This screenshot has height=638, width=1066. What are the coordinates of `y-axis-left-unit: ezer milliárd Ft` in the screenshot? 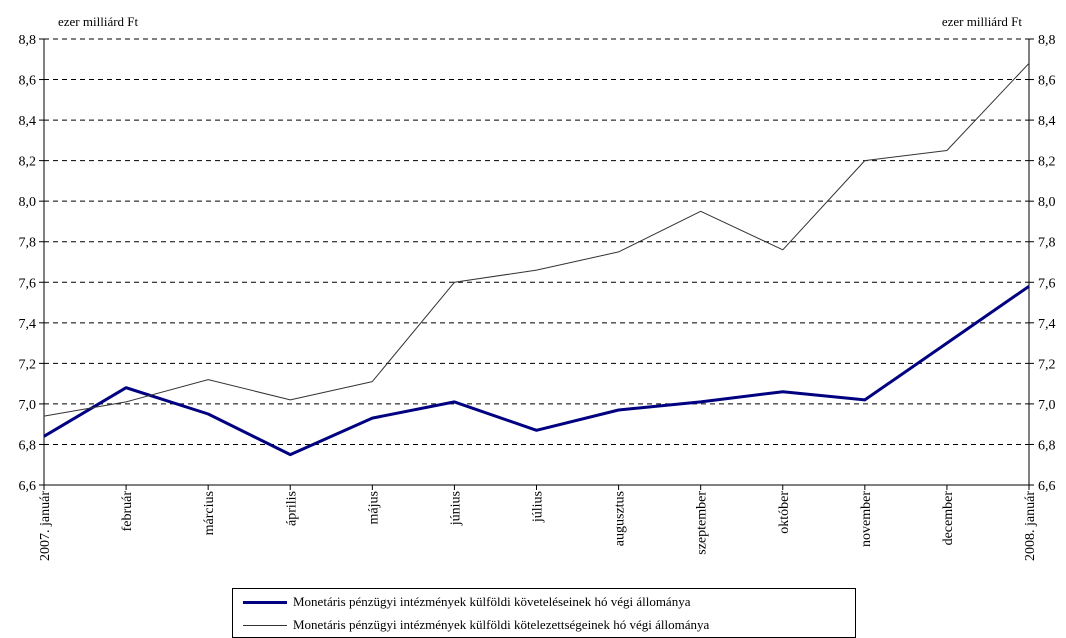 It's located at (98, 21).